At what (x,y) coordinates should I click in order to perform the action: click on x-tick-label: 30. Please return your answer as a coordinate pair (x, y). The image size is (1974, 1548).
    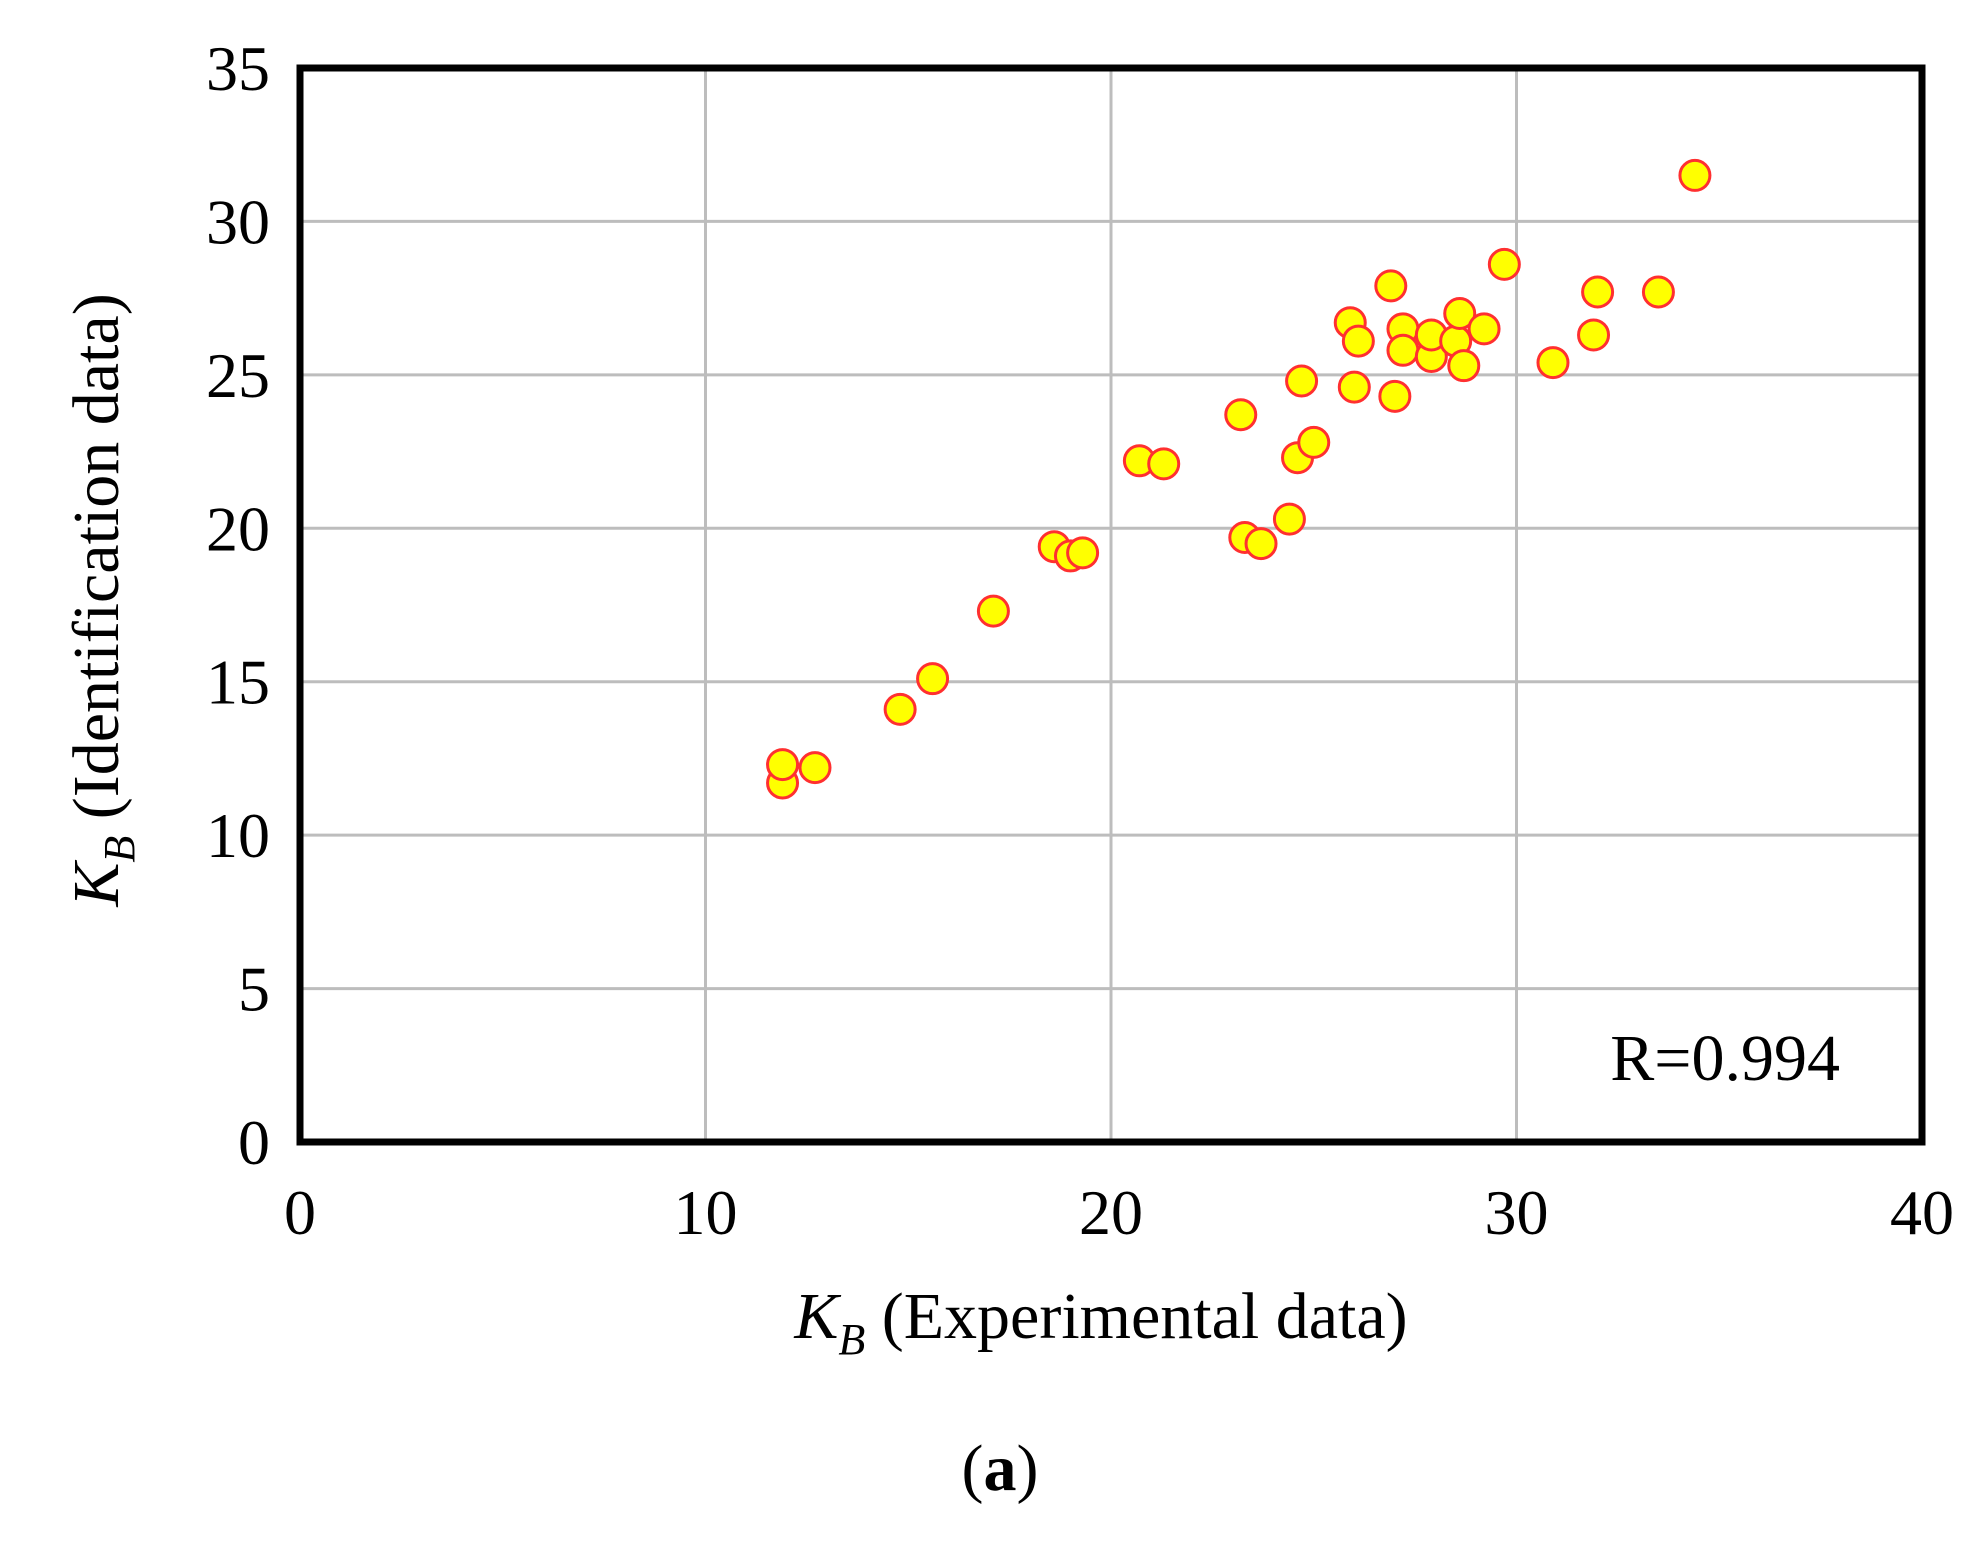
    Looking at the image, I should click on (1517, 1212).